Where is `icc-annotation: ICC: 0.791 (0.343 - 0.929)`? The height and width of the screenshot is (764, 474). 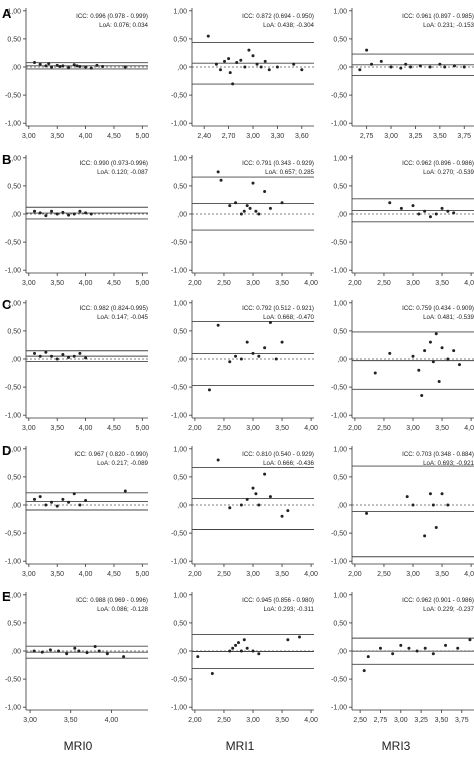 icc-annotation: ICC: 0.791 (0.343 - 0.929) is located at coordinates (278, 163).